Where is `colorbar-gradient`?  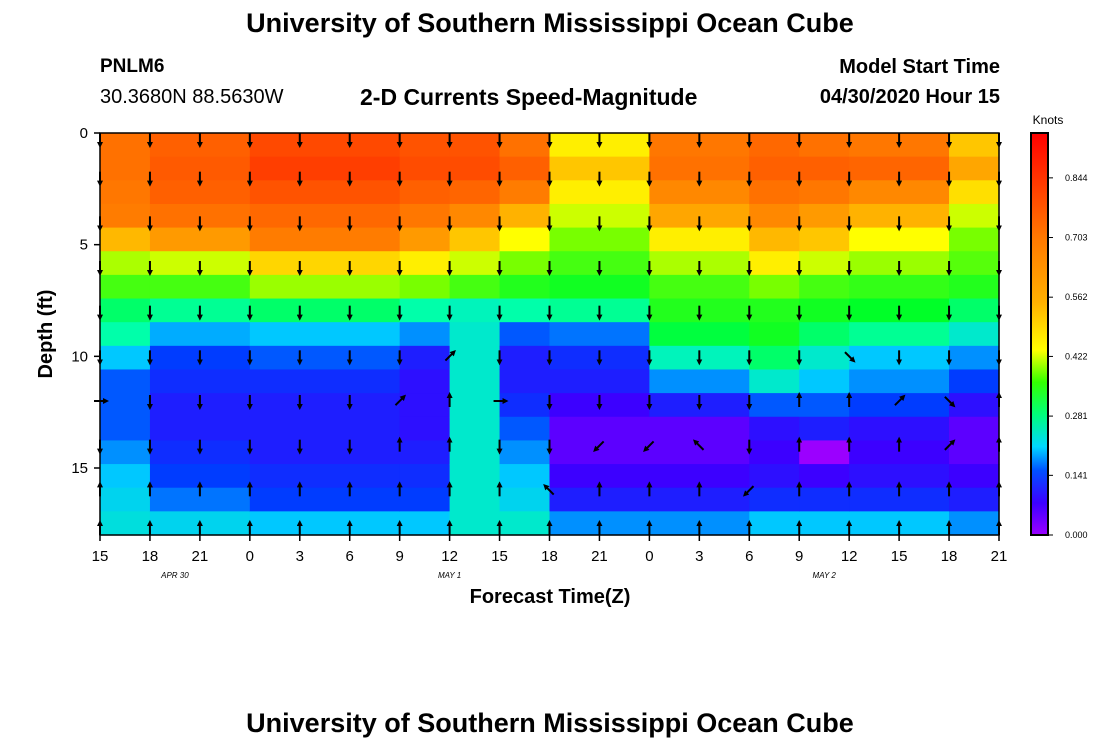 colorbar-gradient is located at coordinates (1039, 334).